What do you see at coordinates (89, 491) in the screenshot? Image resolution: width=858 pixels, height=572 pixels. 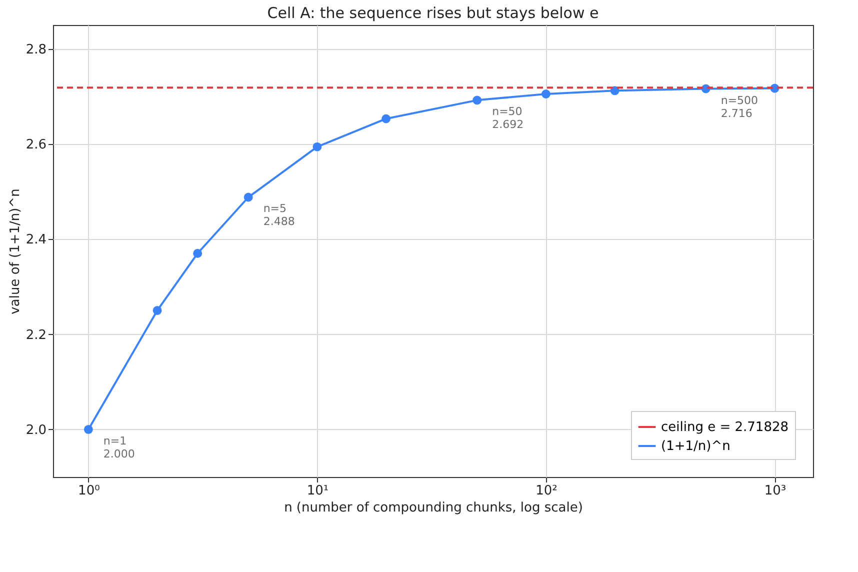 I see `x-tick-label: 10⁰` at bounding box center [89, 491].